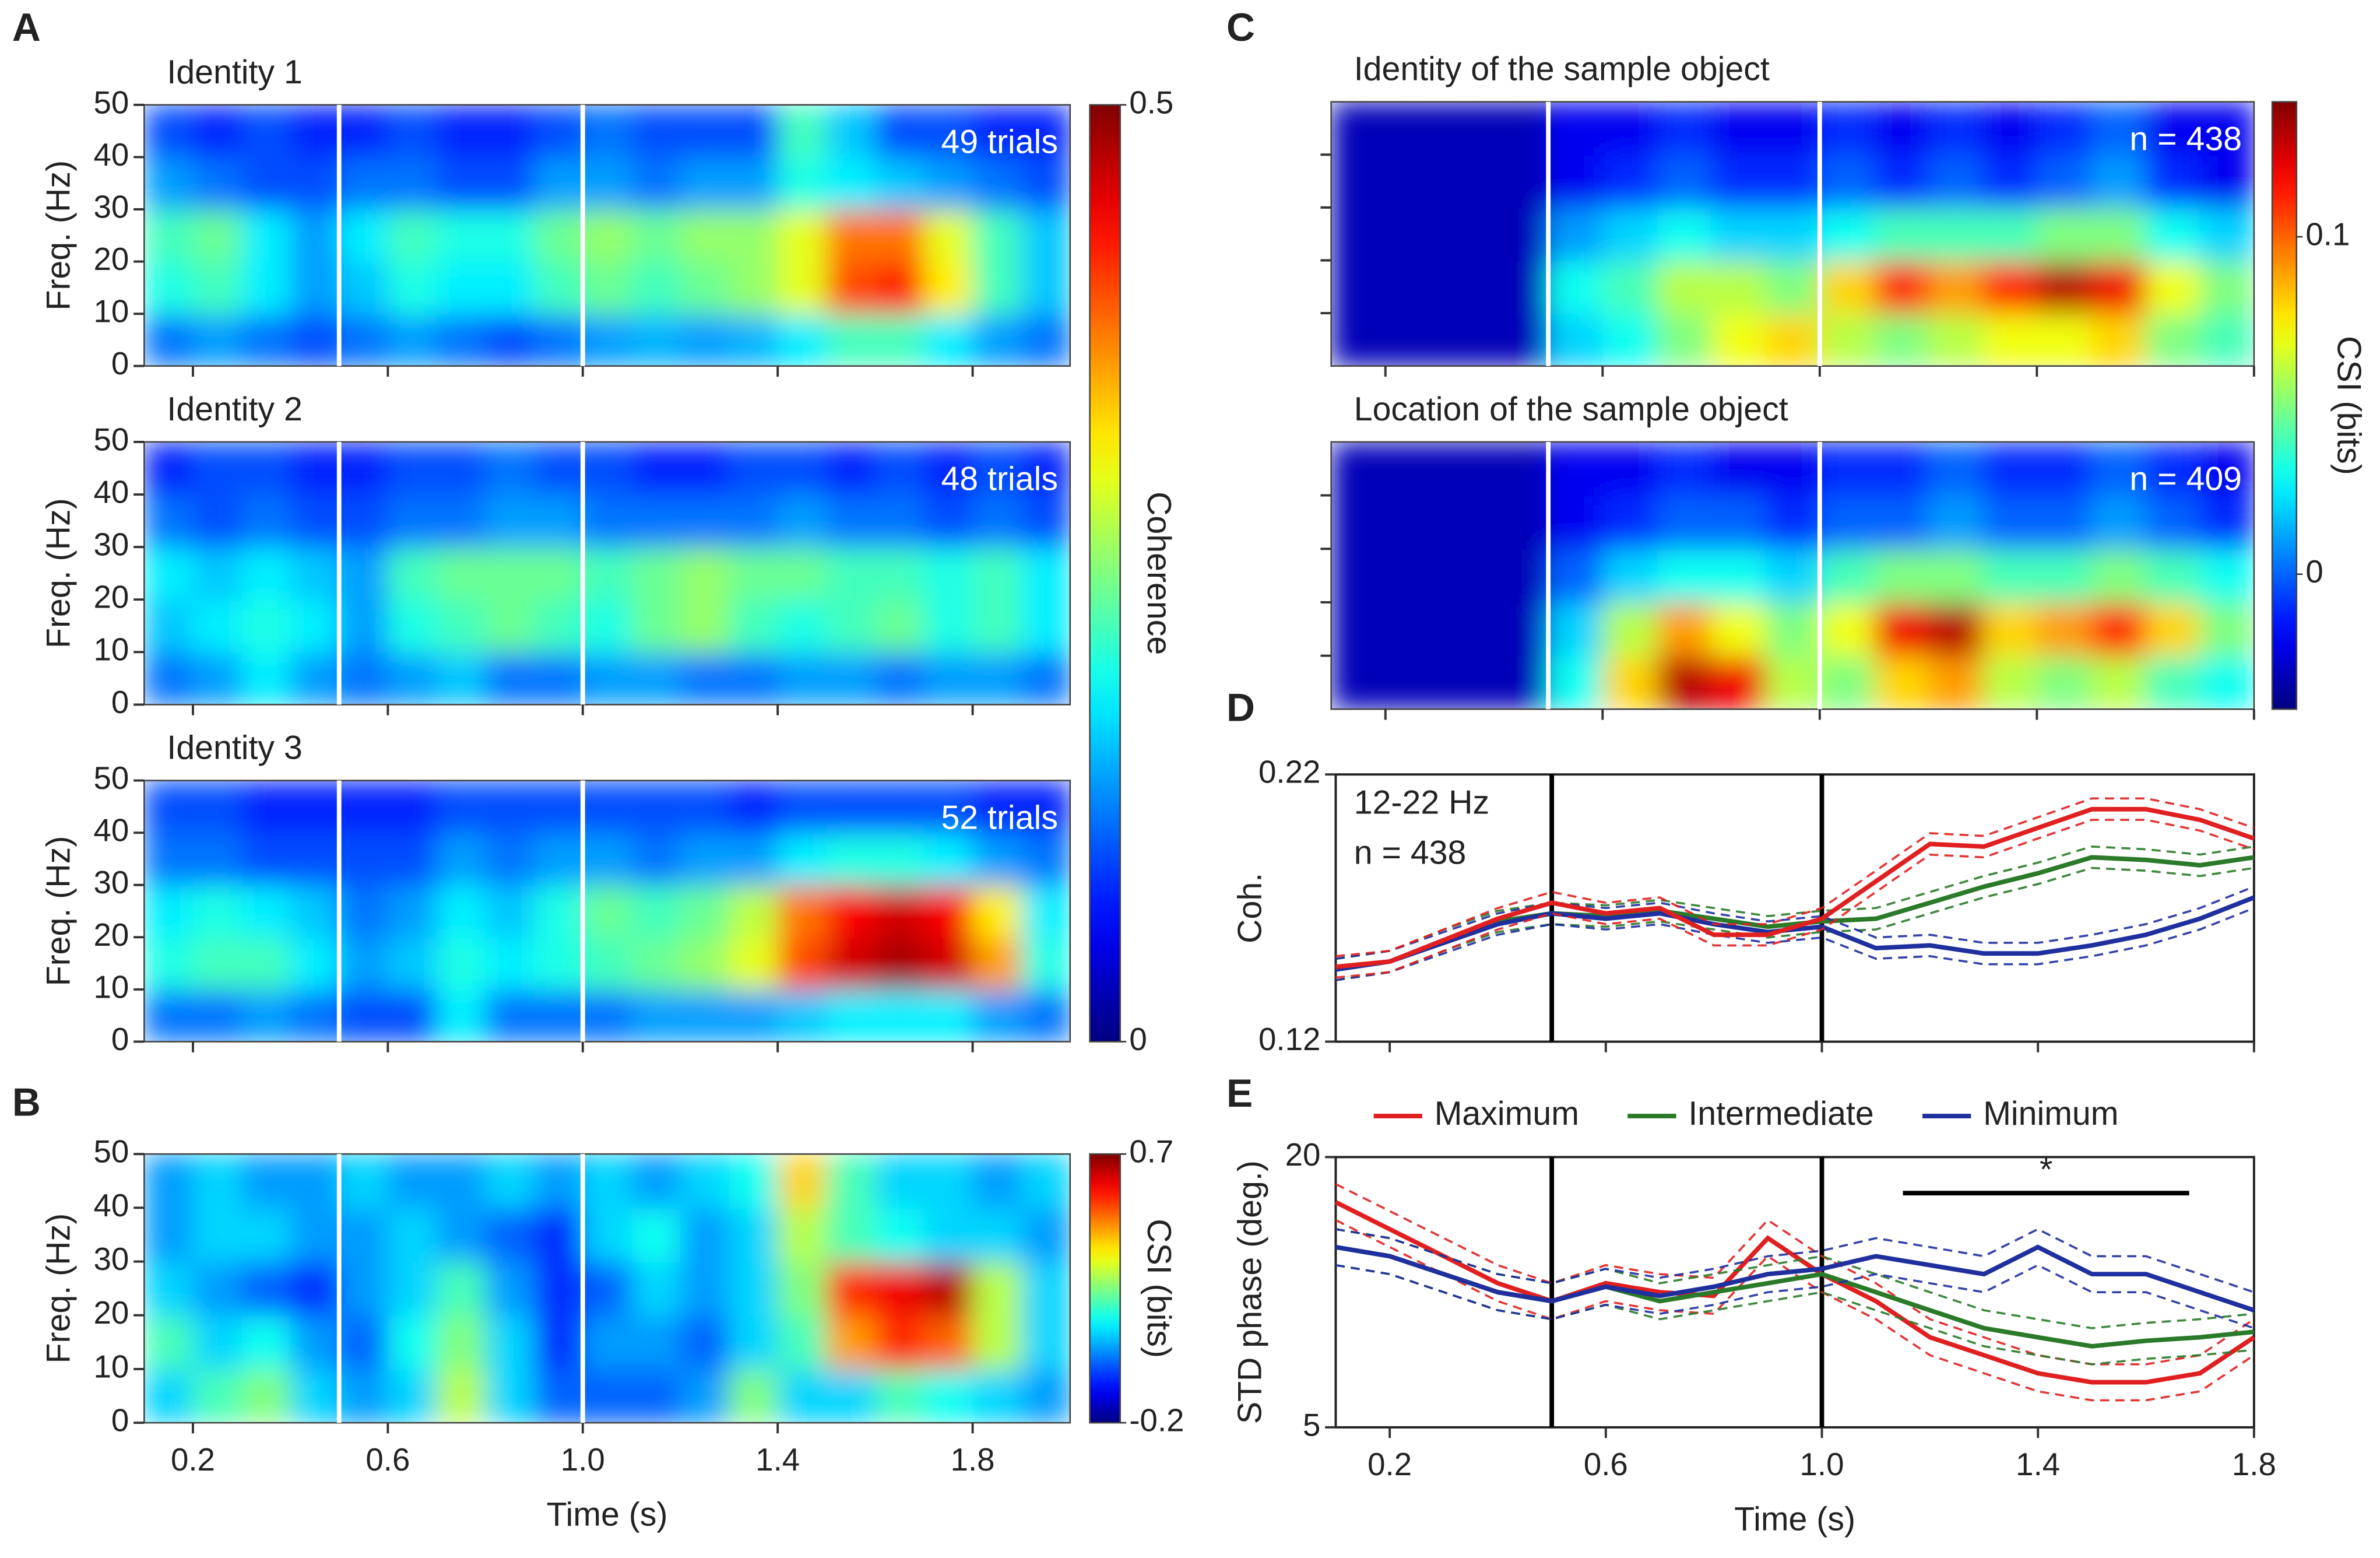 The height and width of the screenshot is (1558, 2380). What do you see at coordinates (111, 1259) in the screenshot?
I see `y-tick-label: 30` at bounding box center [111, 1259].